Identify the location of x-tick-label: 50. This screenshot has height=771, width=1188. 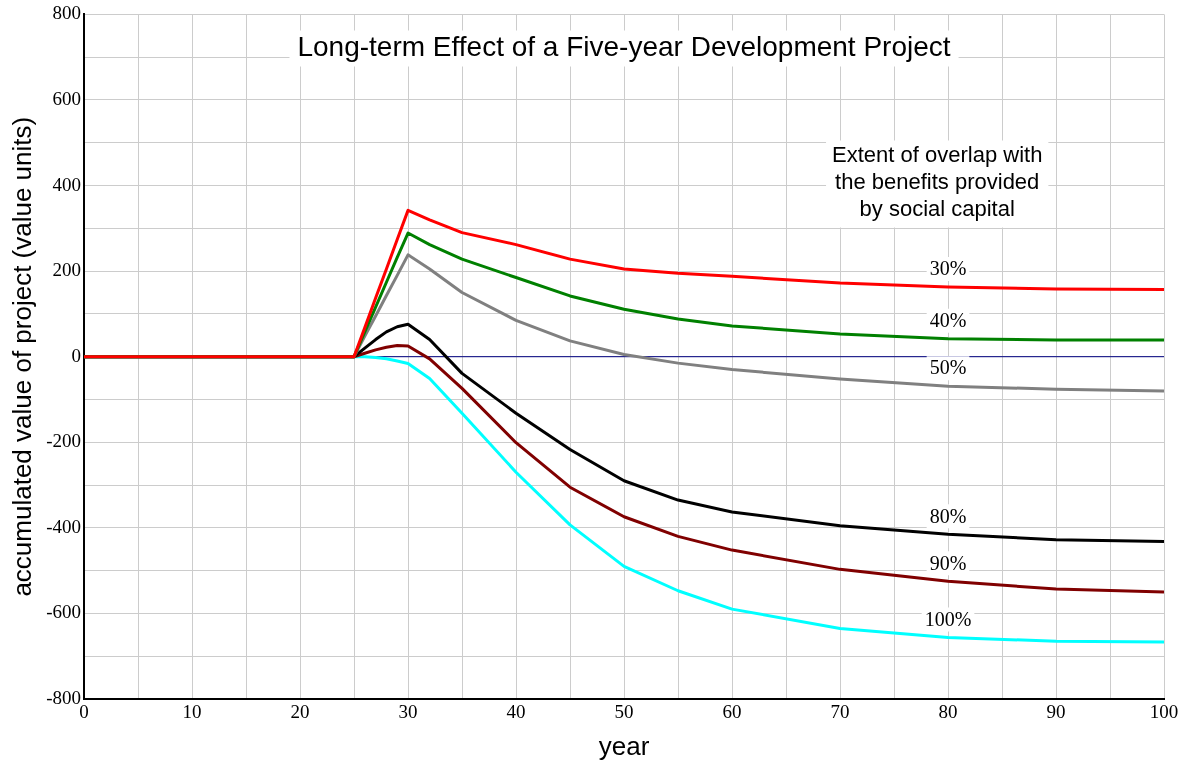
(624, 712).